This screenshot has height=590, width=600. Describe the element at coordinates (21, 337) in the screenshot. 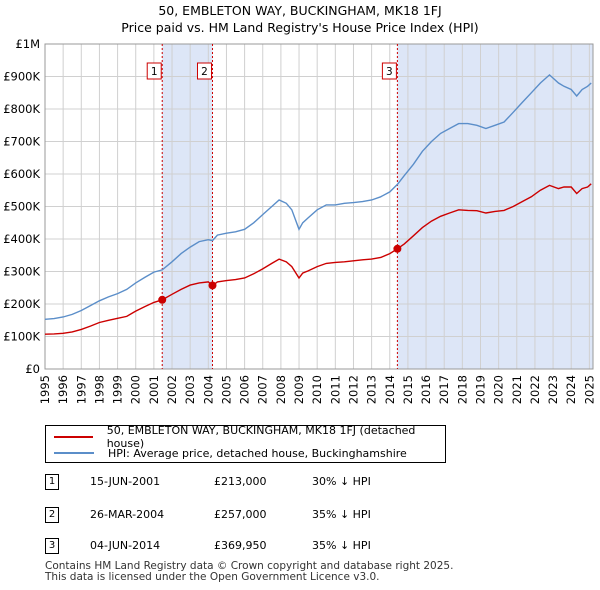

I see `y-tick-label: £100K` at that location.